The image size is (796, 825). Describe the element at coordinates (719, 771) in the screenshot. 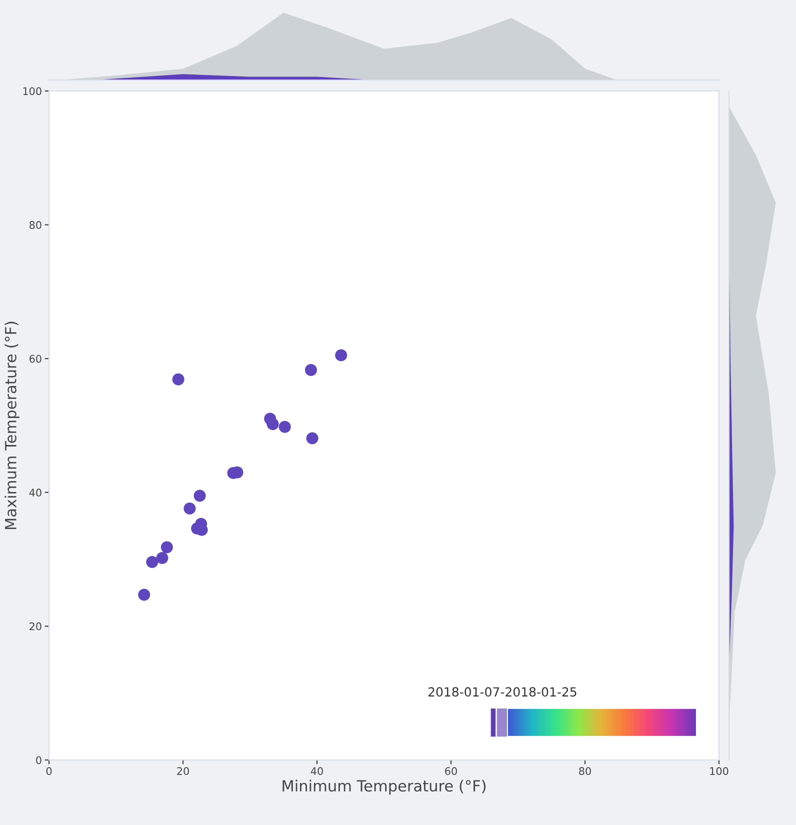

I see `x-tick-label: 100` at that location.